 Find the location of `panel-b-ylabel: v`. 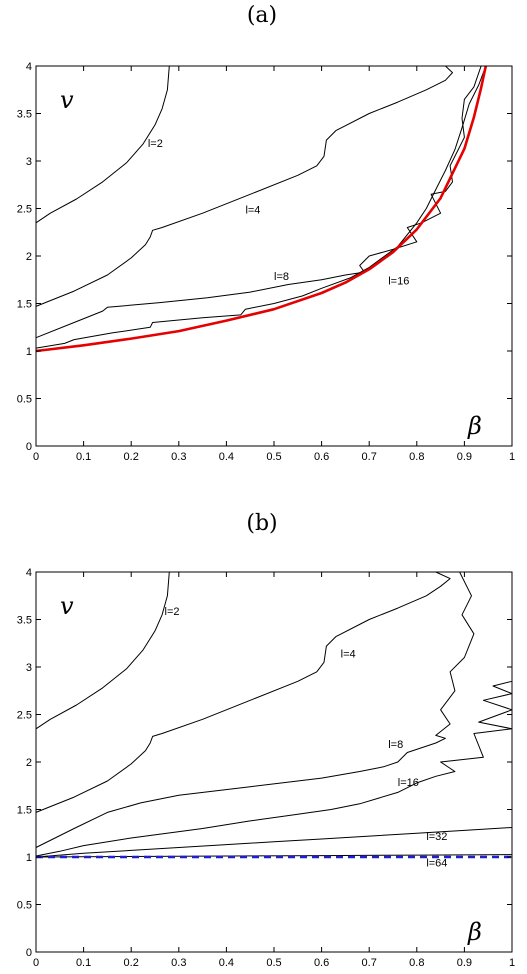

panel-b-ylabel: v is located at coordinates (67, 606).